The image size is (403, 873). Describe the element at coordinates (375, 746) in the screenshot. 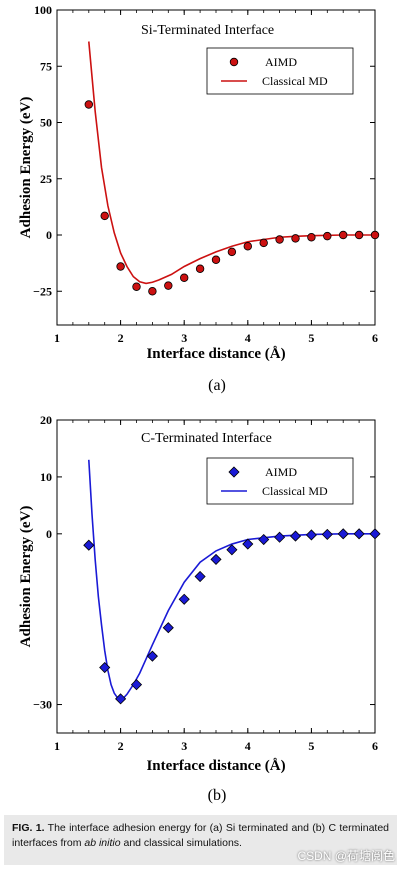

I see `panel-b-x-tick-label: 6` at that location.